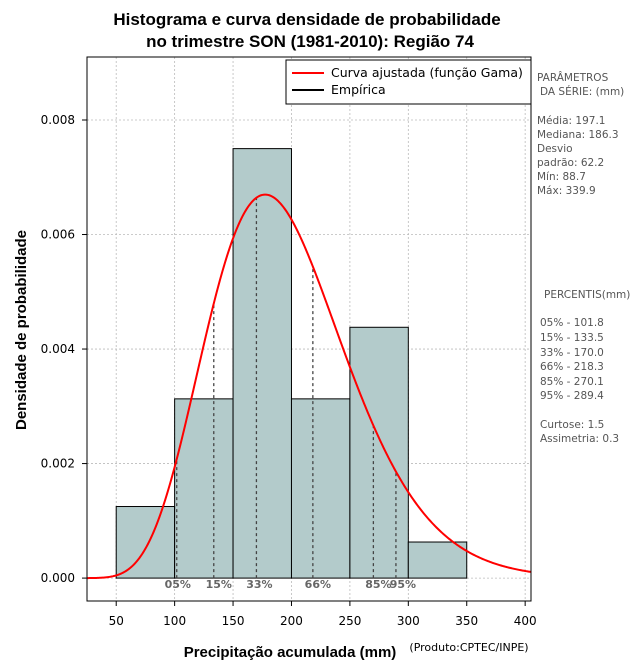 The image size is (640, 660). Describe the element at coordinates (178, 584) in the screenshot. I see `percentile-label: 05%` at that location.